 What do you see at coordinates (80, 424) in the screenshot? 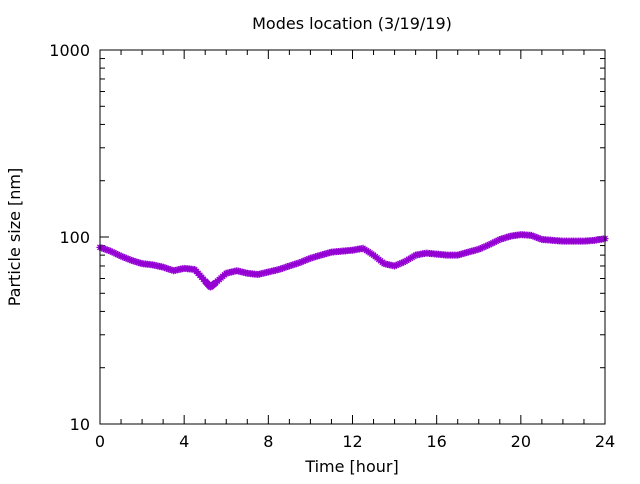
I see `y-tick-label: 10` at bounding box center [80, 424].